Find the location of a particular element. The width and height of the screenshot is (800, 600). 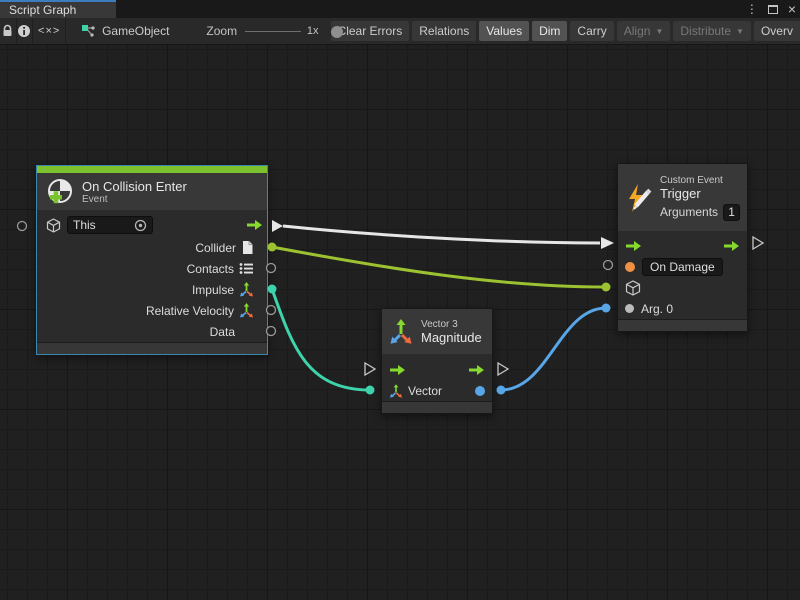

relative-velocity-output-port is located at coordinates (271, 310).